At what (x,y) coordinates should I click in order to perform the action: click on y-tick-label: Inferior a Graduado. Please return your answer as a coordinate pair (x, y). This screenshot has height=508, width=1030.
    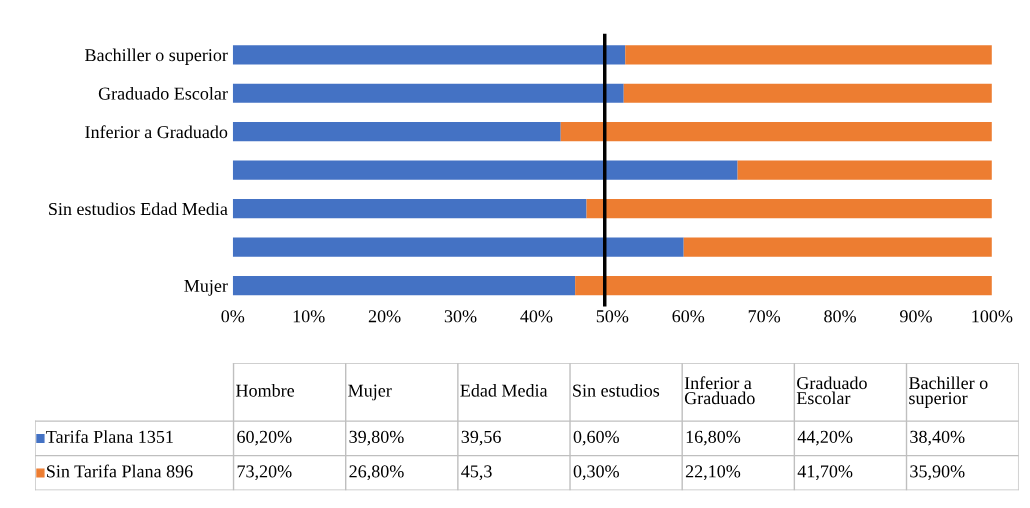
    Looking at the image, I should click on (156, 132).